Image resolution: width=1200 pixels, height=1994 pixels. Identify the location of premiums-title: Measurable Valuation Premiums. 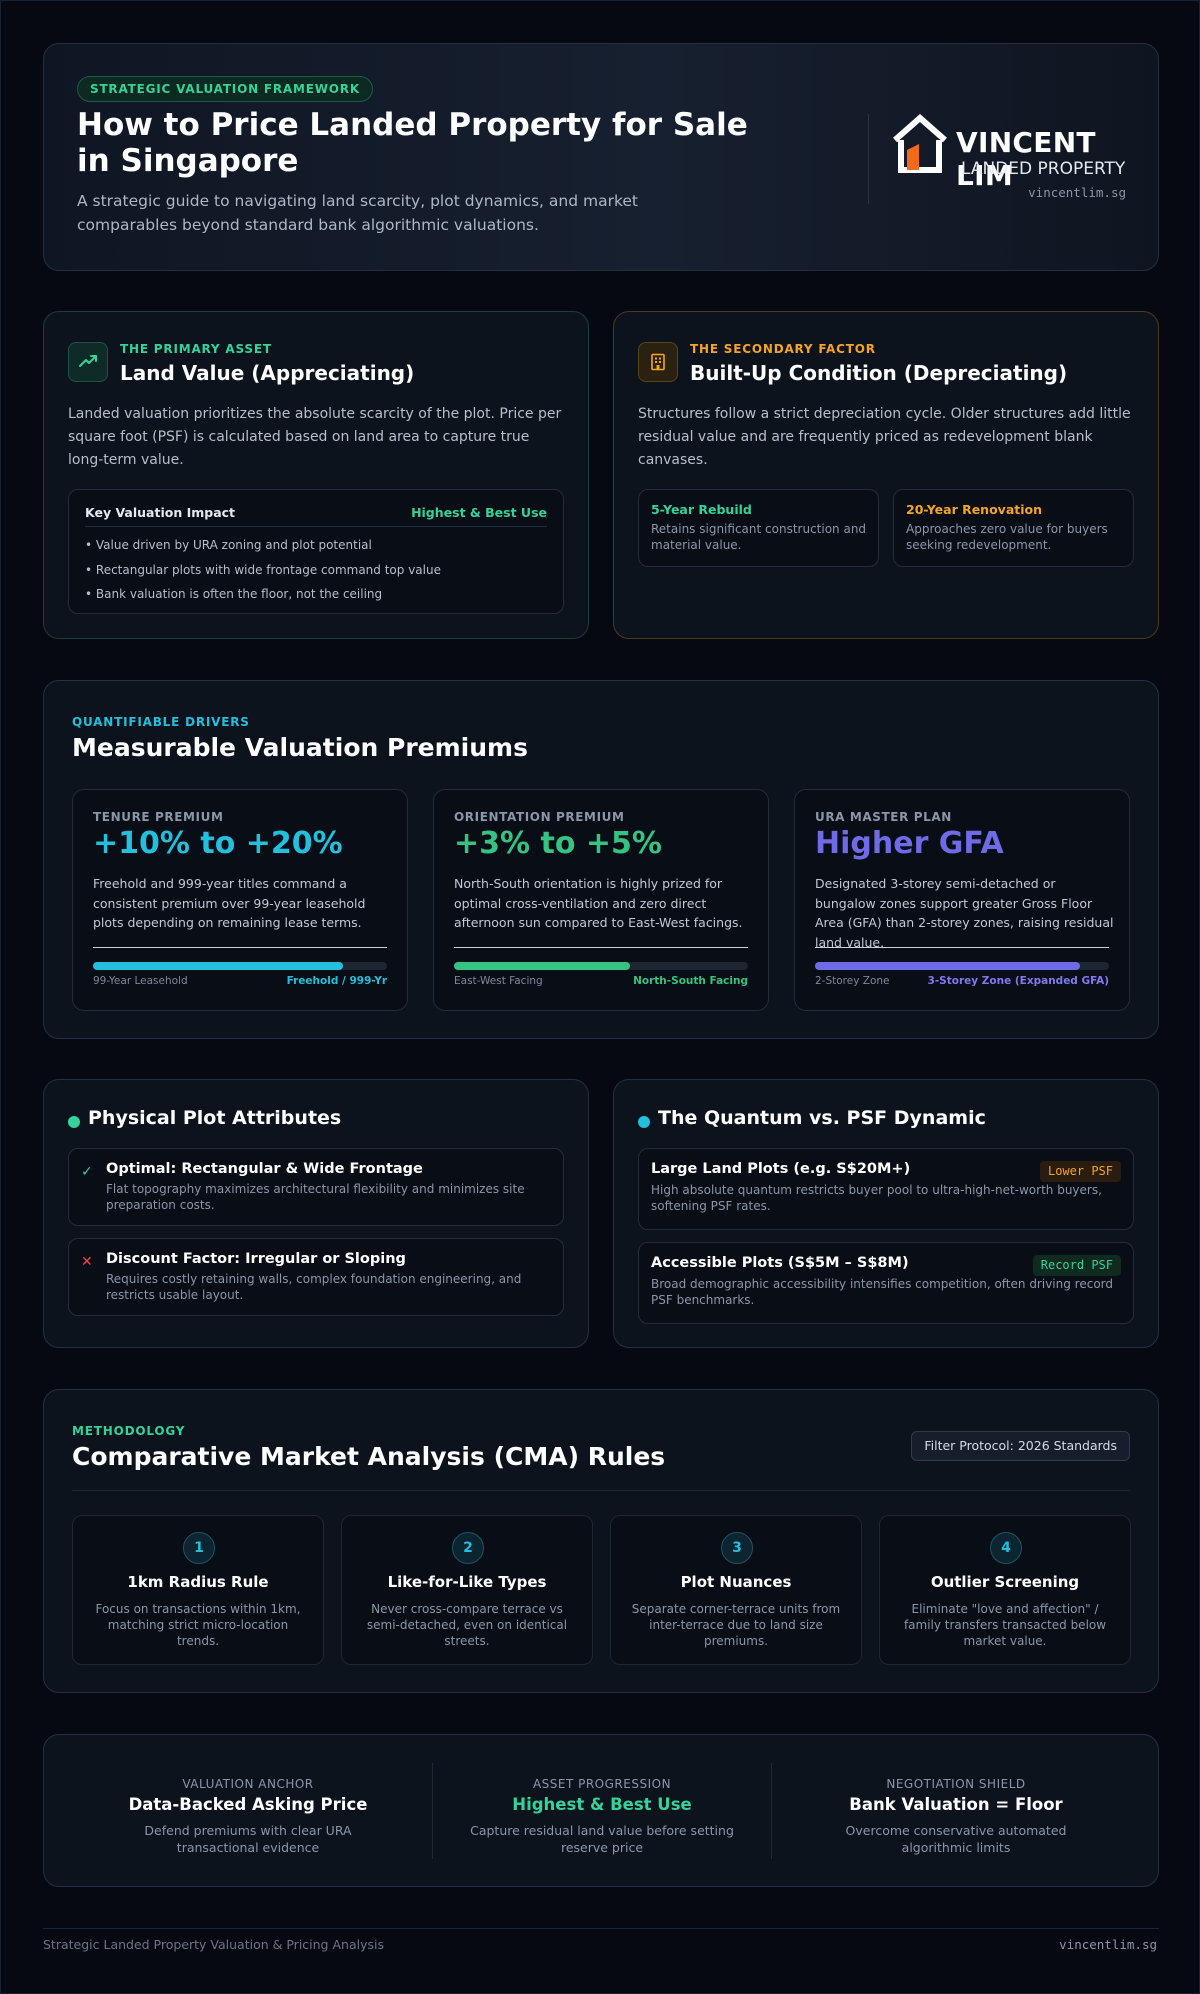
(300, 747).